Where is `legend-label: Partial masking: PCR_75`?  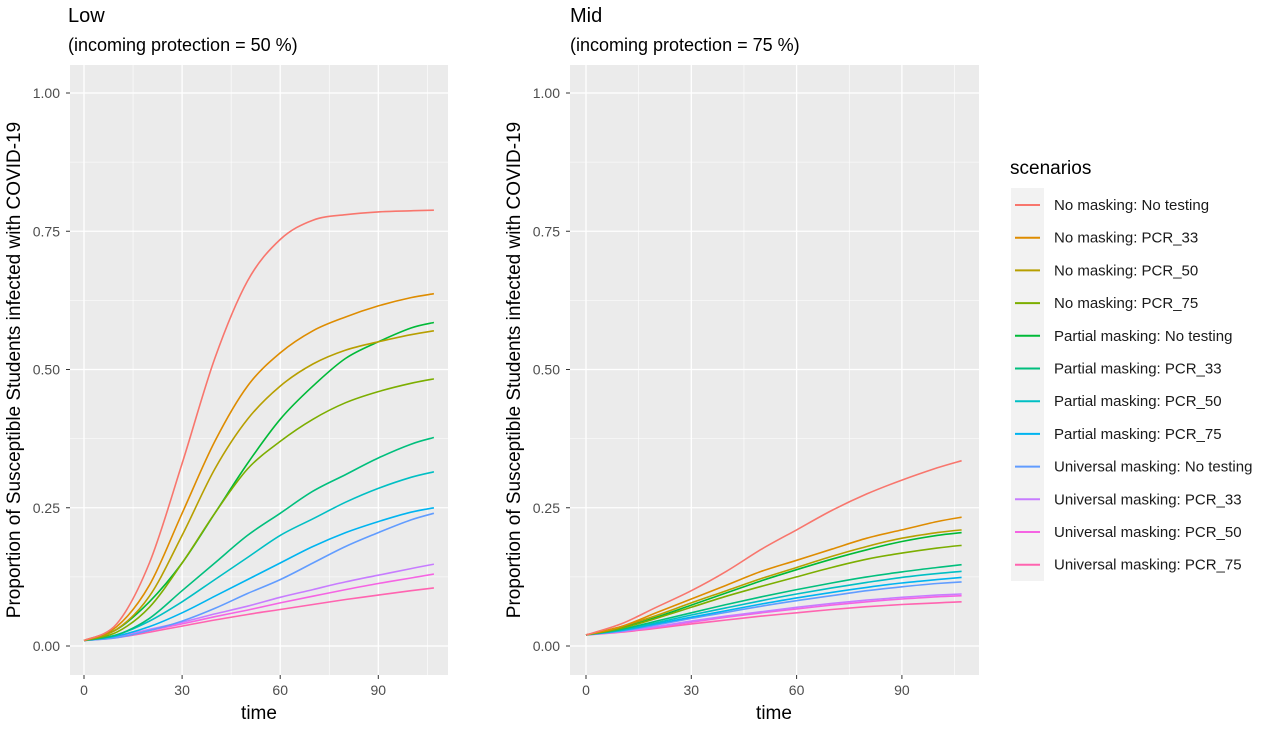
legend-label: Partial masking: PCR_75 is located at coordinates (1138, 434).